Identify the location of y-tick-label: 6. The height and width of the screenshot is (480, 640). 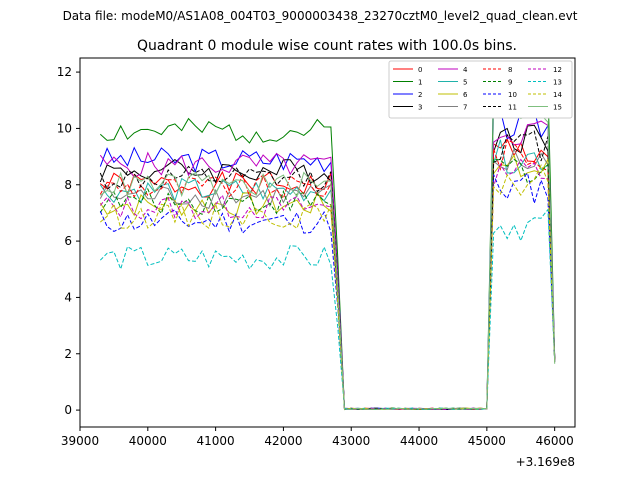
(68, 241).